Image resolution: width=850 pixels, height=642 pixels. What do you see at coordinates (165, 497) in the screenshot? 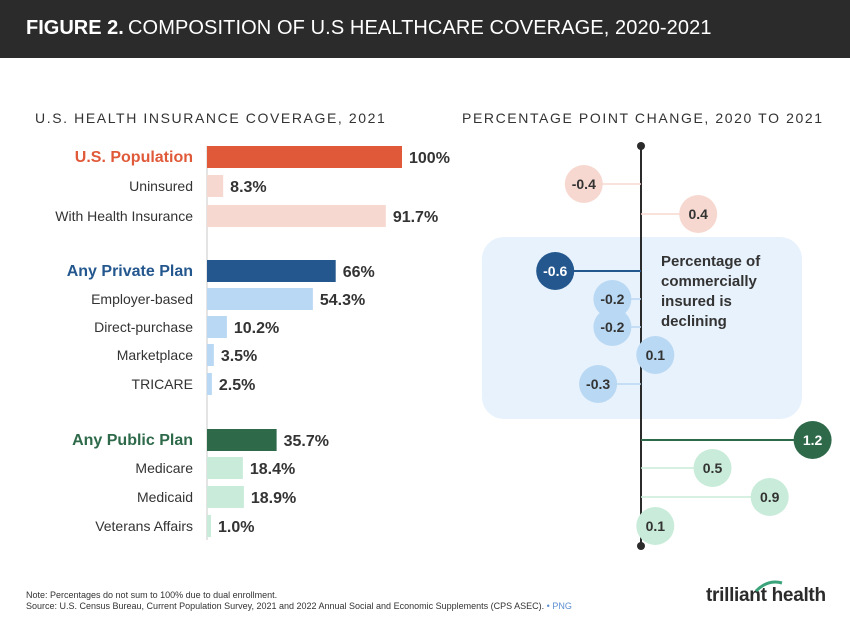
I see `category-label-medicaid: Medicaid` at bounding box center [165, 497].